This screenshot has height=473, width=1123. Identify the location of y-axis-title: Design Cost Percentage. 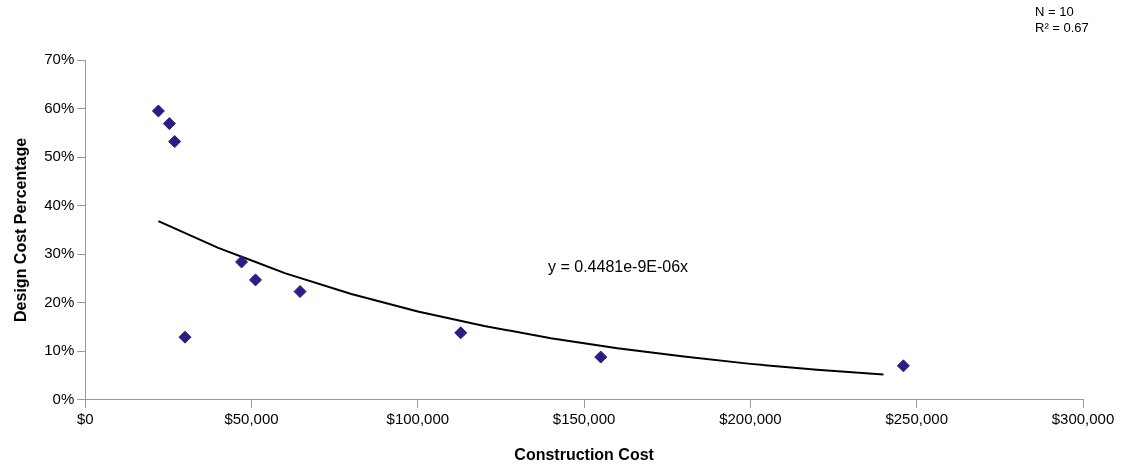
(21, 229).